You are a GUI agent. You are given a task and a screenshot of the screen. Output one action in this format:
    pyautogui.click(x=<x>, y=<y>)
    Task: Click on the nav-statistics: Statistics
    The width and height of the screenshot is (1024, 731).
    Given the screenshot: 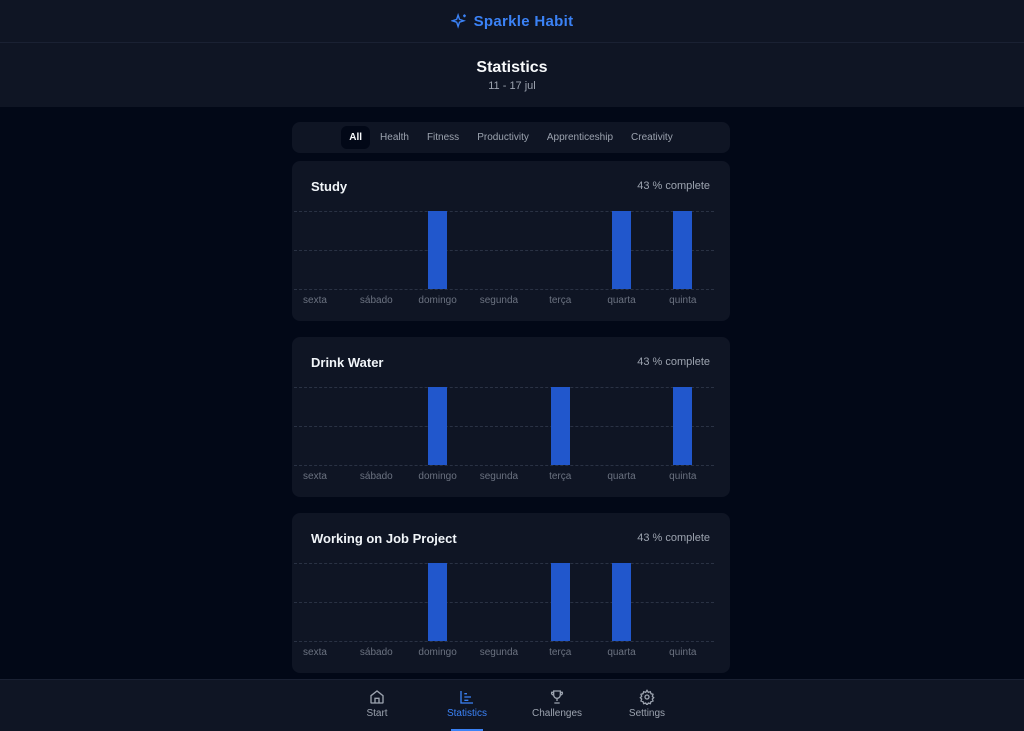 What is the action you would take?
    pyautogui.click(x=467, y=705)
    